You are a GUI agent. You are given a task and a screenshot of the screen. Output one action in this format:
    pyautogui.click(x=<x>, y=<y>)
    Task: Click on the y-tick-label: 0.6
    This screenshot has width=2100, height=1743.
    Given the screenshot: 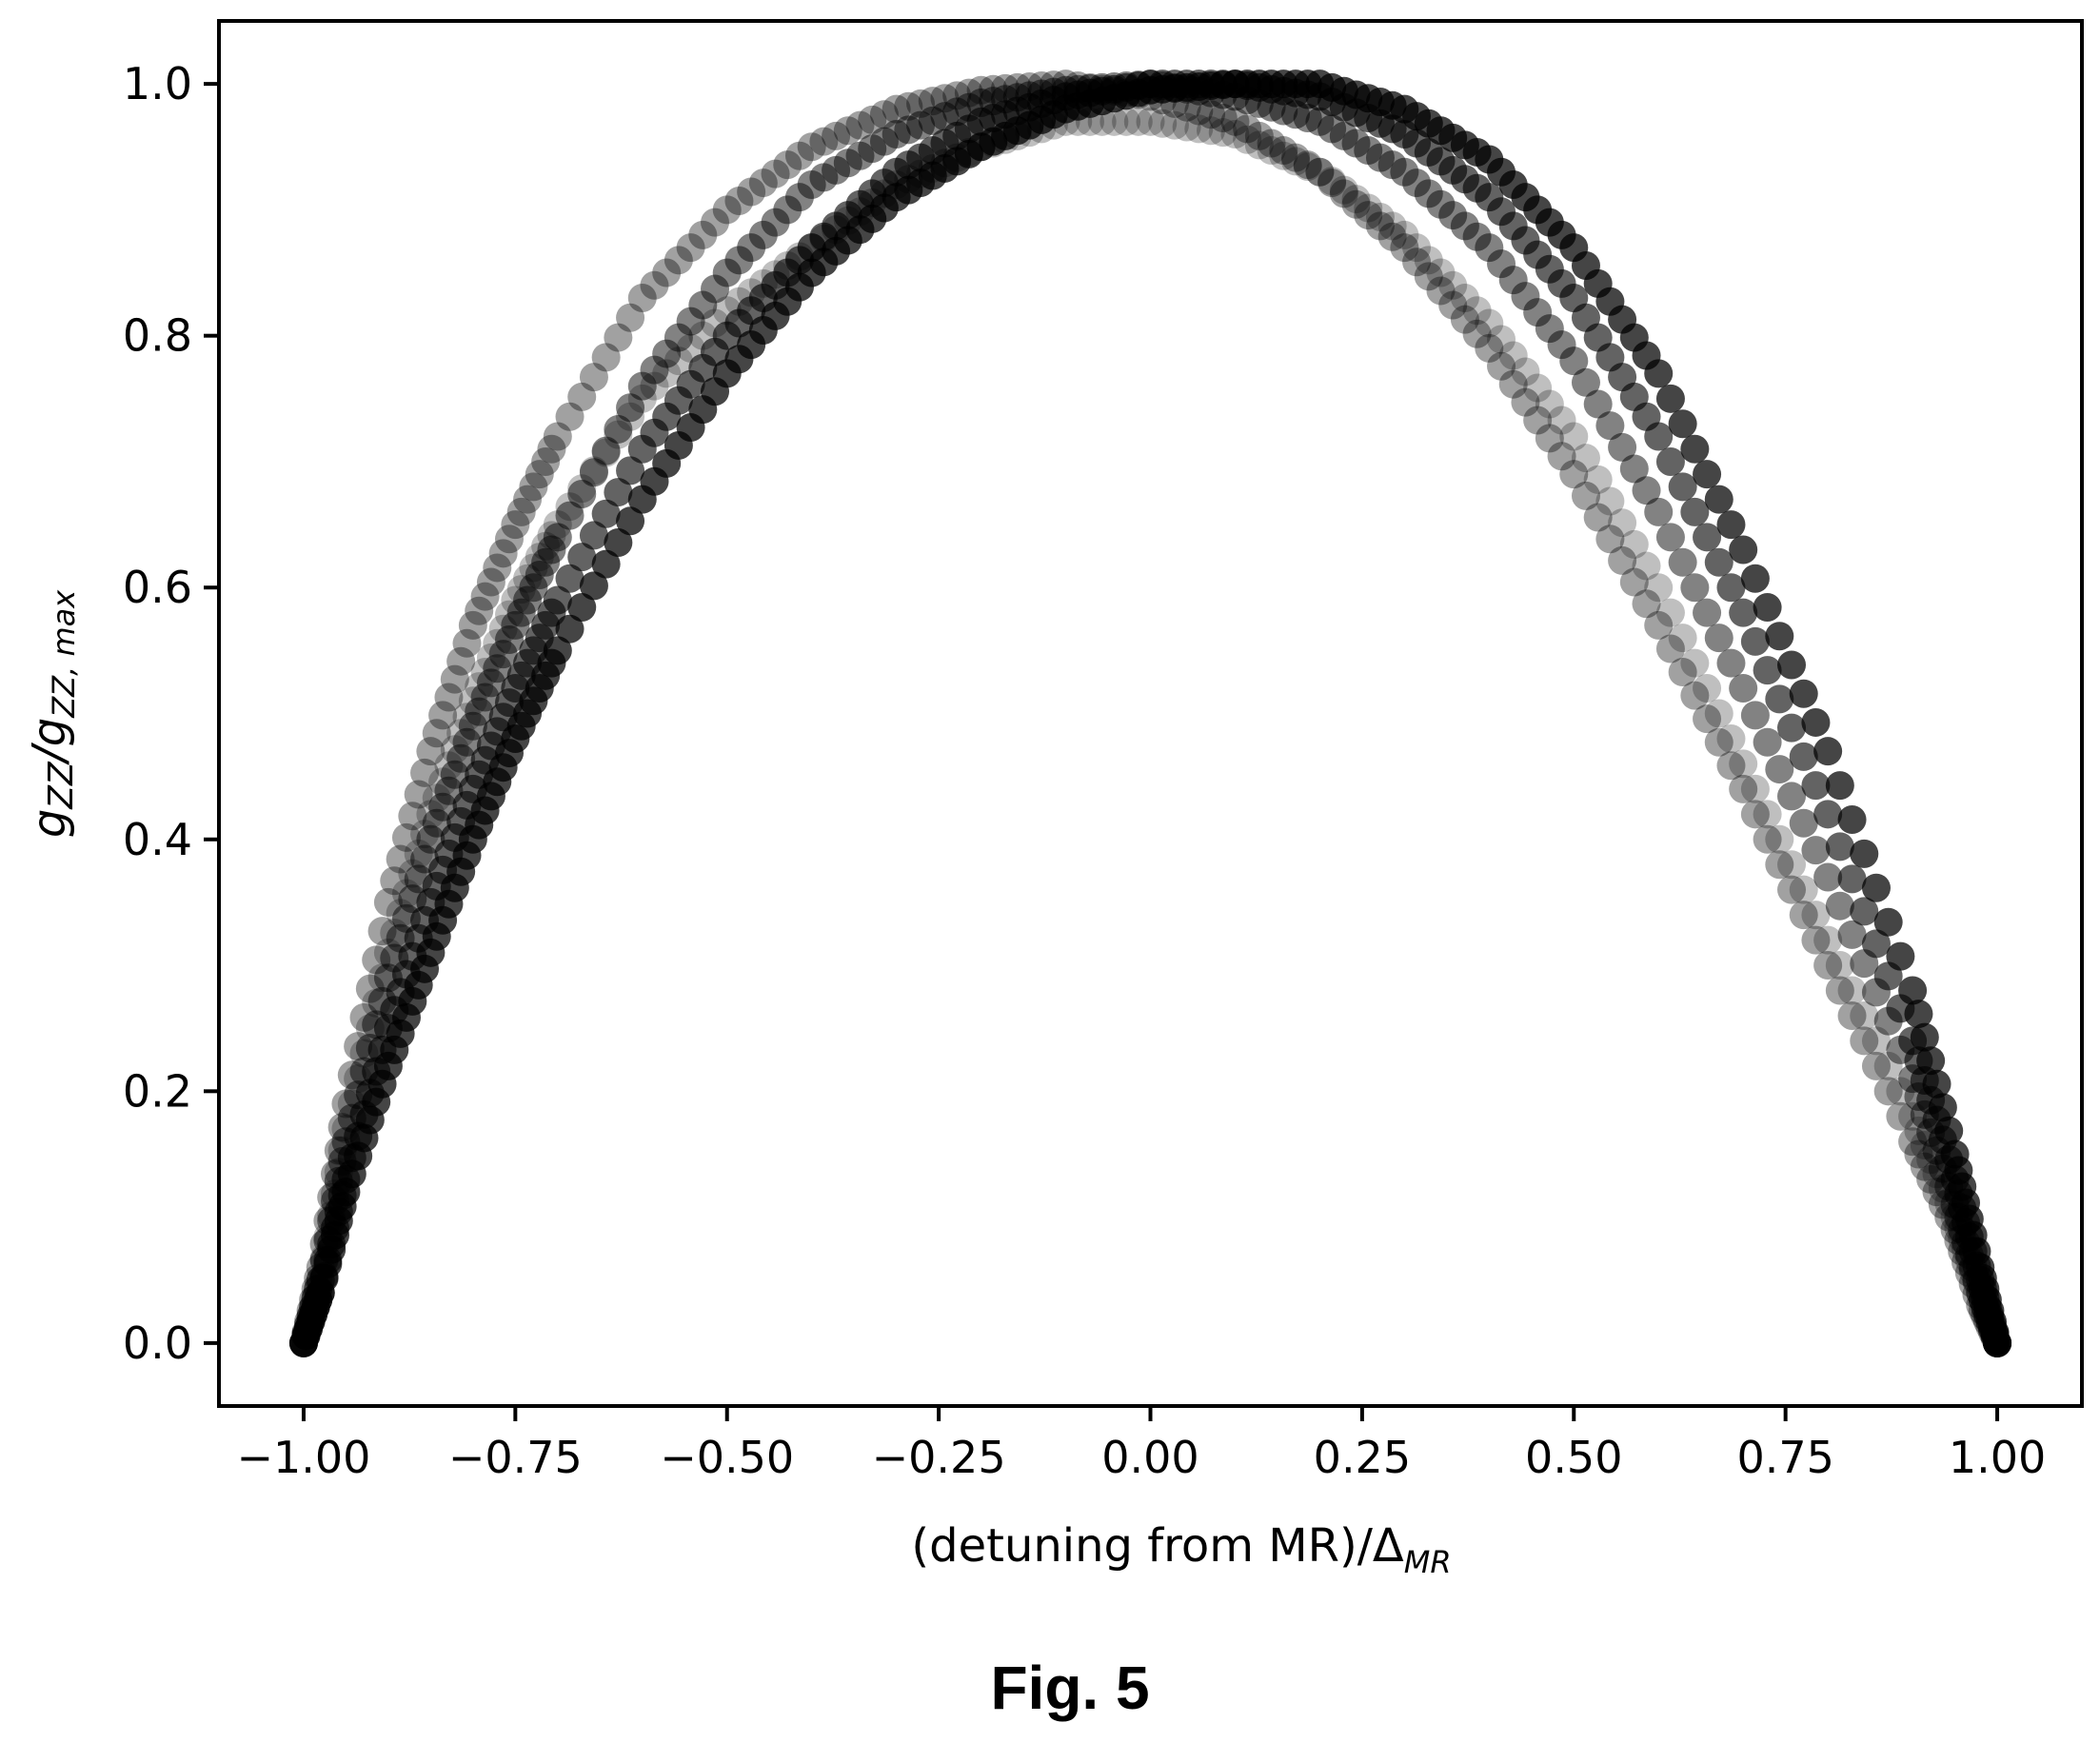 What is the action you would take?
    pyautogui.click(x=158, y=587)
    